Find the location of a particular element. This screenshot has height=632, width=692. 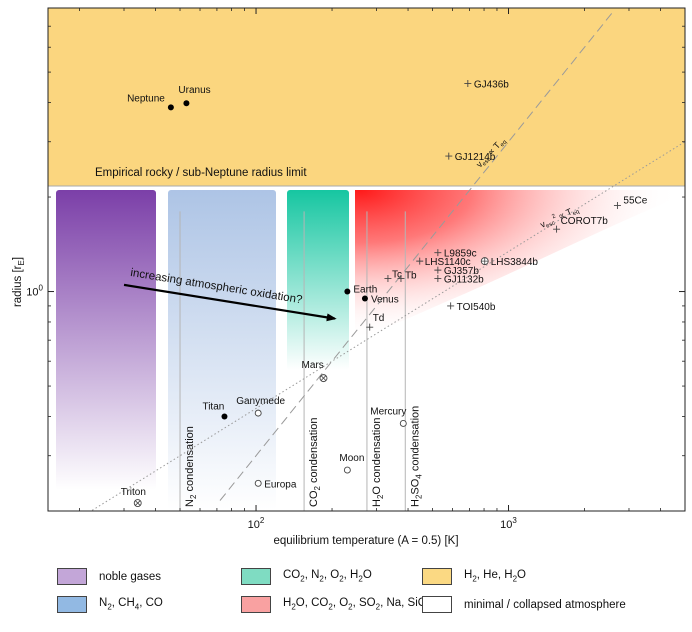

point-earth: Earth is located at coordinates (360, 290).